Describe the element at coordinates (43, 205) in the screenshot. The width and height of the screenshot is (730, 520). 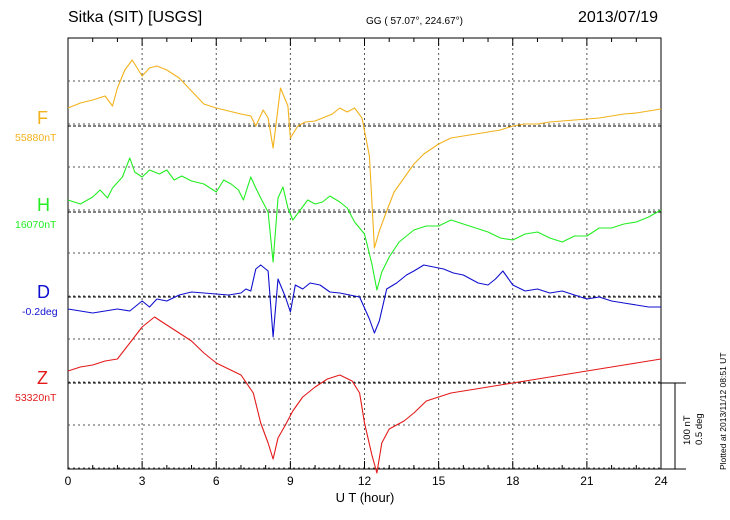
I see `component-h-label: H` at that location.